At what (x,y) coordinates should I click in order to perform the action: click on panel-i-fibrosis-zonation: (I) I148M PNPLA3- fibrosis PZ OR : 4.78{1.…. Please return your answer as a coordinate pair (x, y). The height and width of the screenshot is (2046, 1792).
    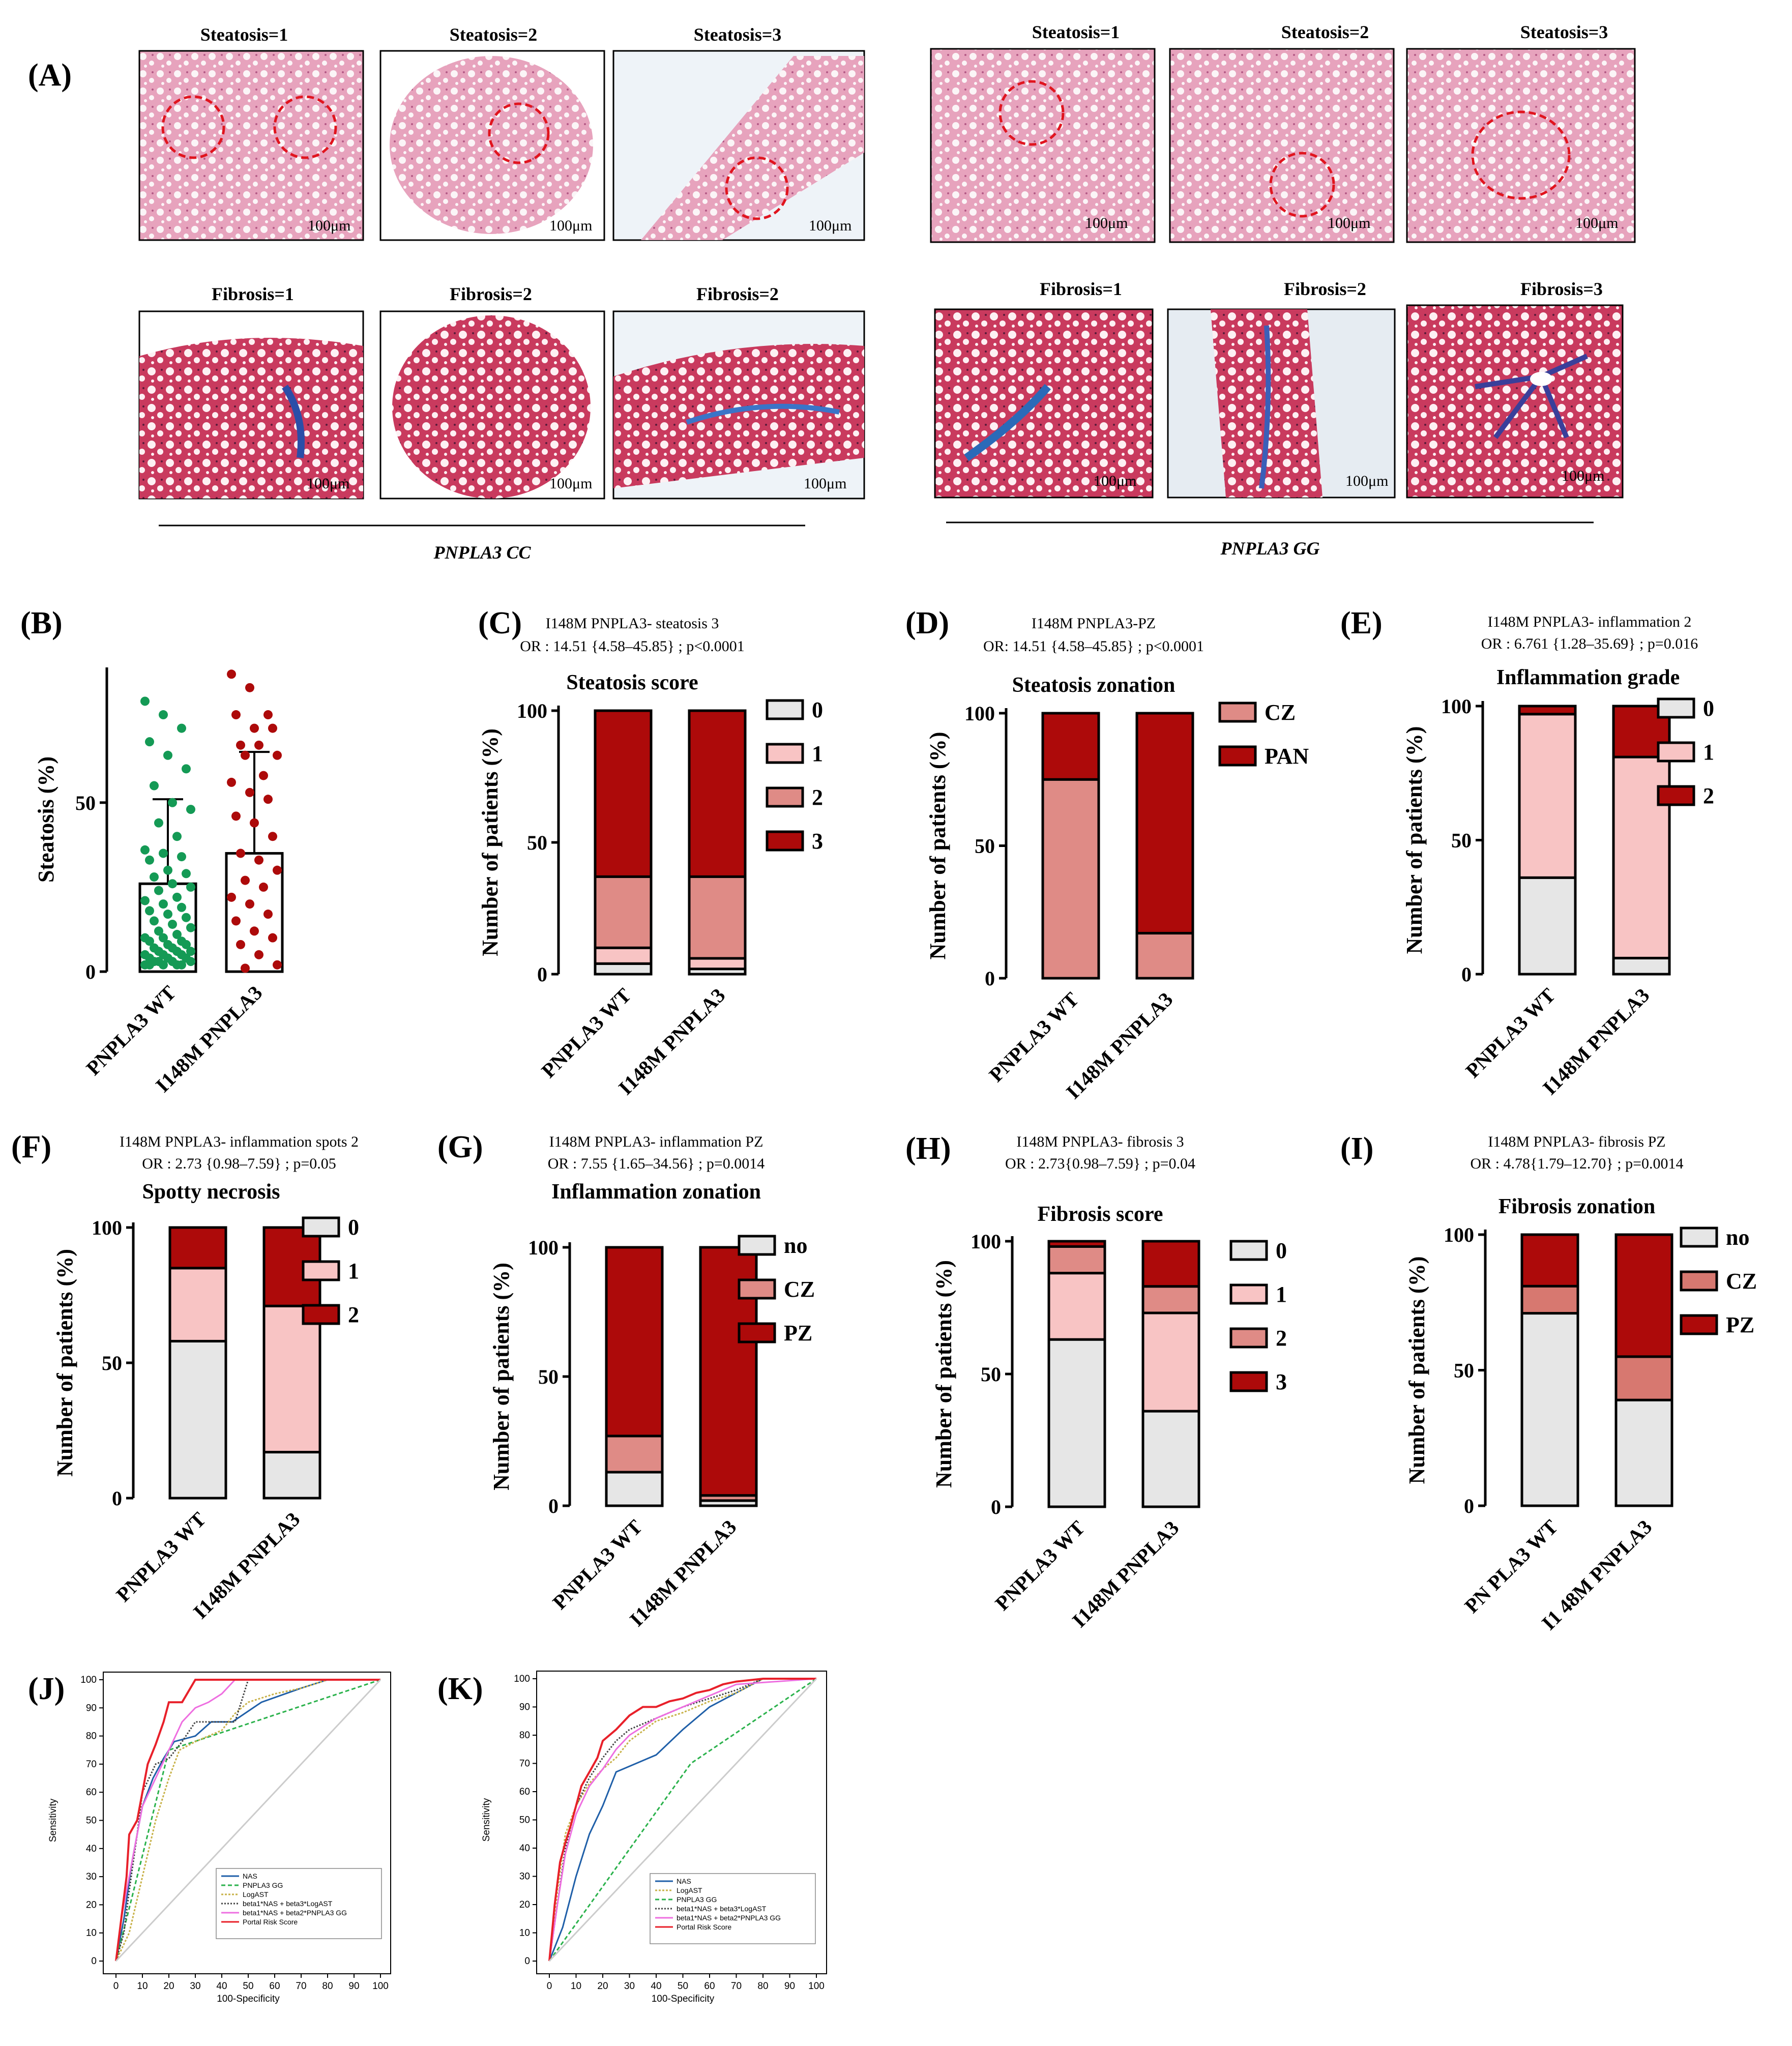
    Looking at the image, I should click on (1548, 1382).